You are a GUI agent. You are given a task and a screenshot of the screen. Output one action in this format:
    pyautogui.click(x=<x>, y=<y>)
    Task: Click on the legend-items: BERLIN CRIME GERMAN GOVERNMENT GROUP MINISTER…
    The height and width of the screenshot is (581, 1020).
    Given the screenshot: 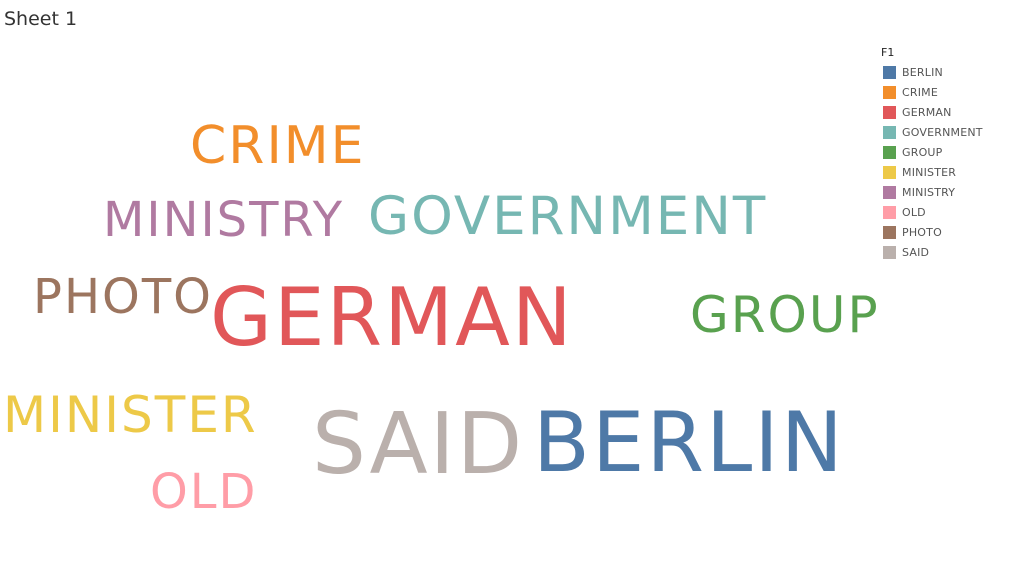 What is the action you would take?
    pyautogui.click(x=946, y=162)
    